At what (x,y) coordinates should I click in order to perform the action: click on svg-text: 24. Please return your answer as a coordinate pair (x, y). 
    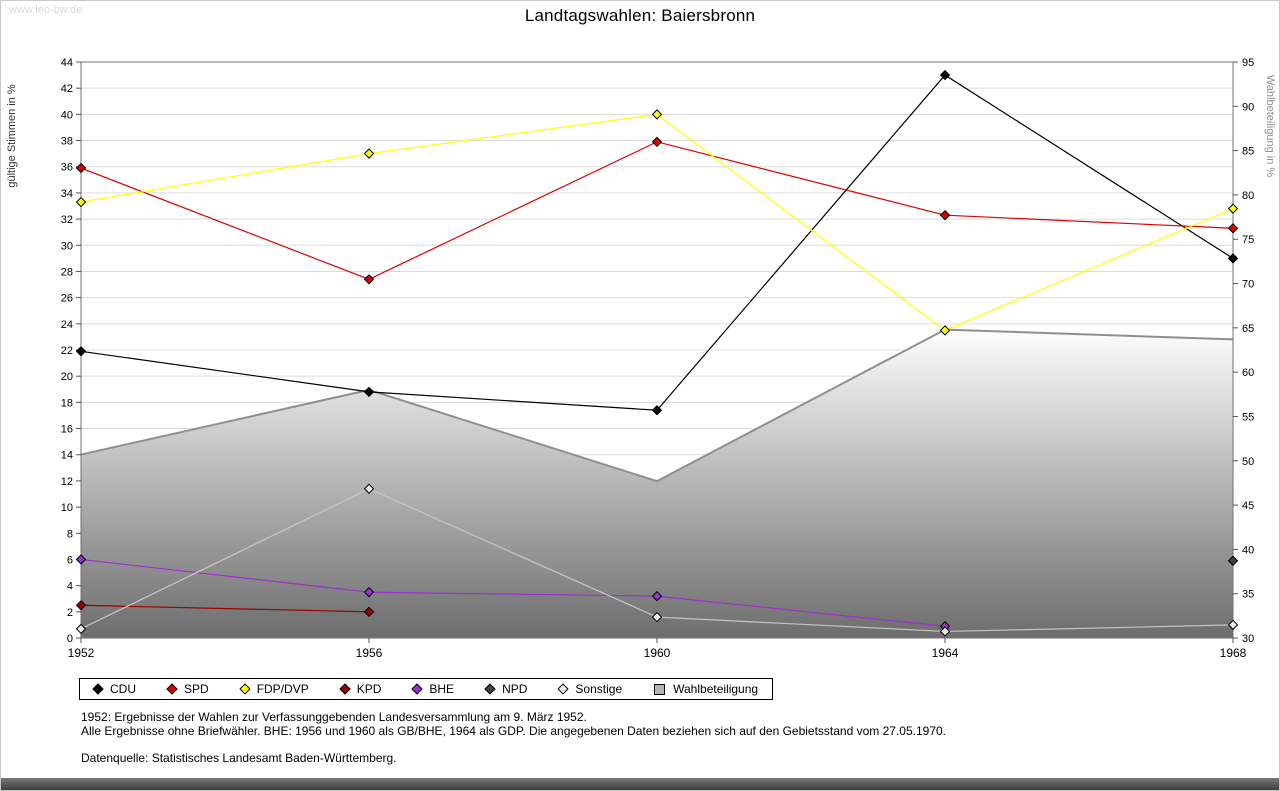
    Looking at the image, I should click on (67, 325).